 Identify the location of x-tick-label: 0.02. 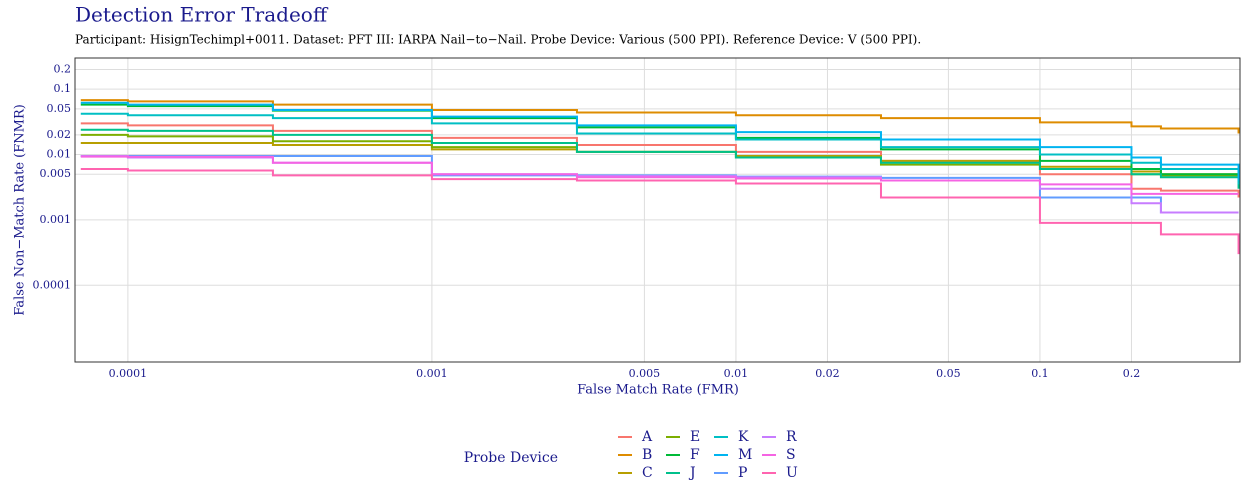
(827, 373).